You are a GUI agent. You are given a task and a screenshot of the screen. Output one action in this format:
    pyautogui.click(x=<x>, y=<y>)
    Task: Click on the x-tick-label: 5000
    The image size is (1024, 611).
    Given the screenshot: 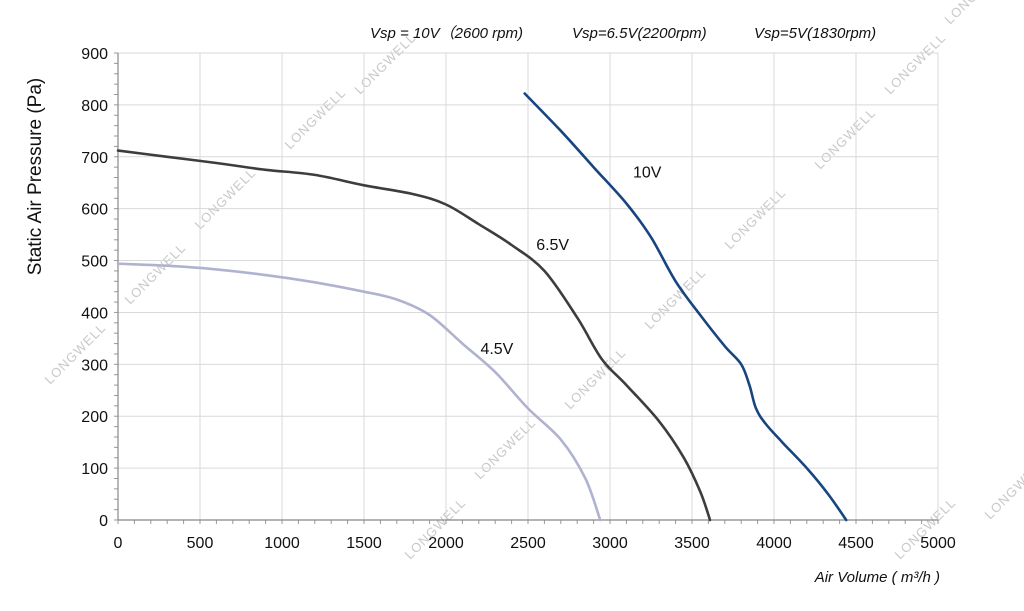 What is the action you would take?
    pyautogui.click(x=938, y=543)
    